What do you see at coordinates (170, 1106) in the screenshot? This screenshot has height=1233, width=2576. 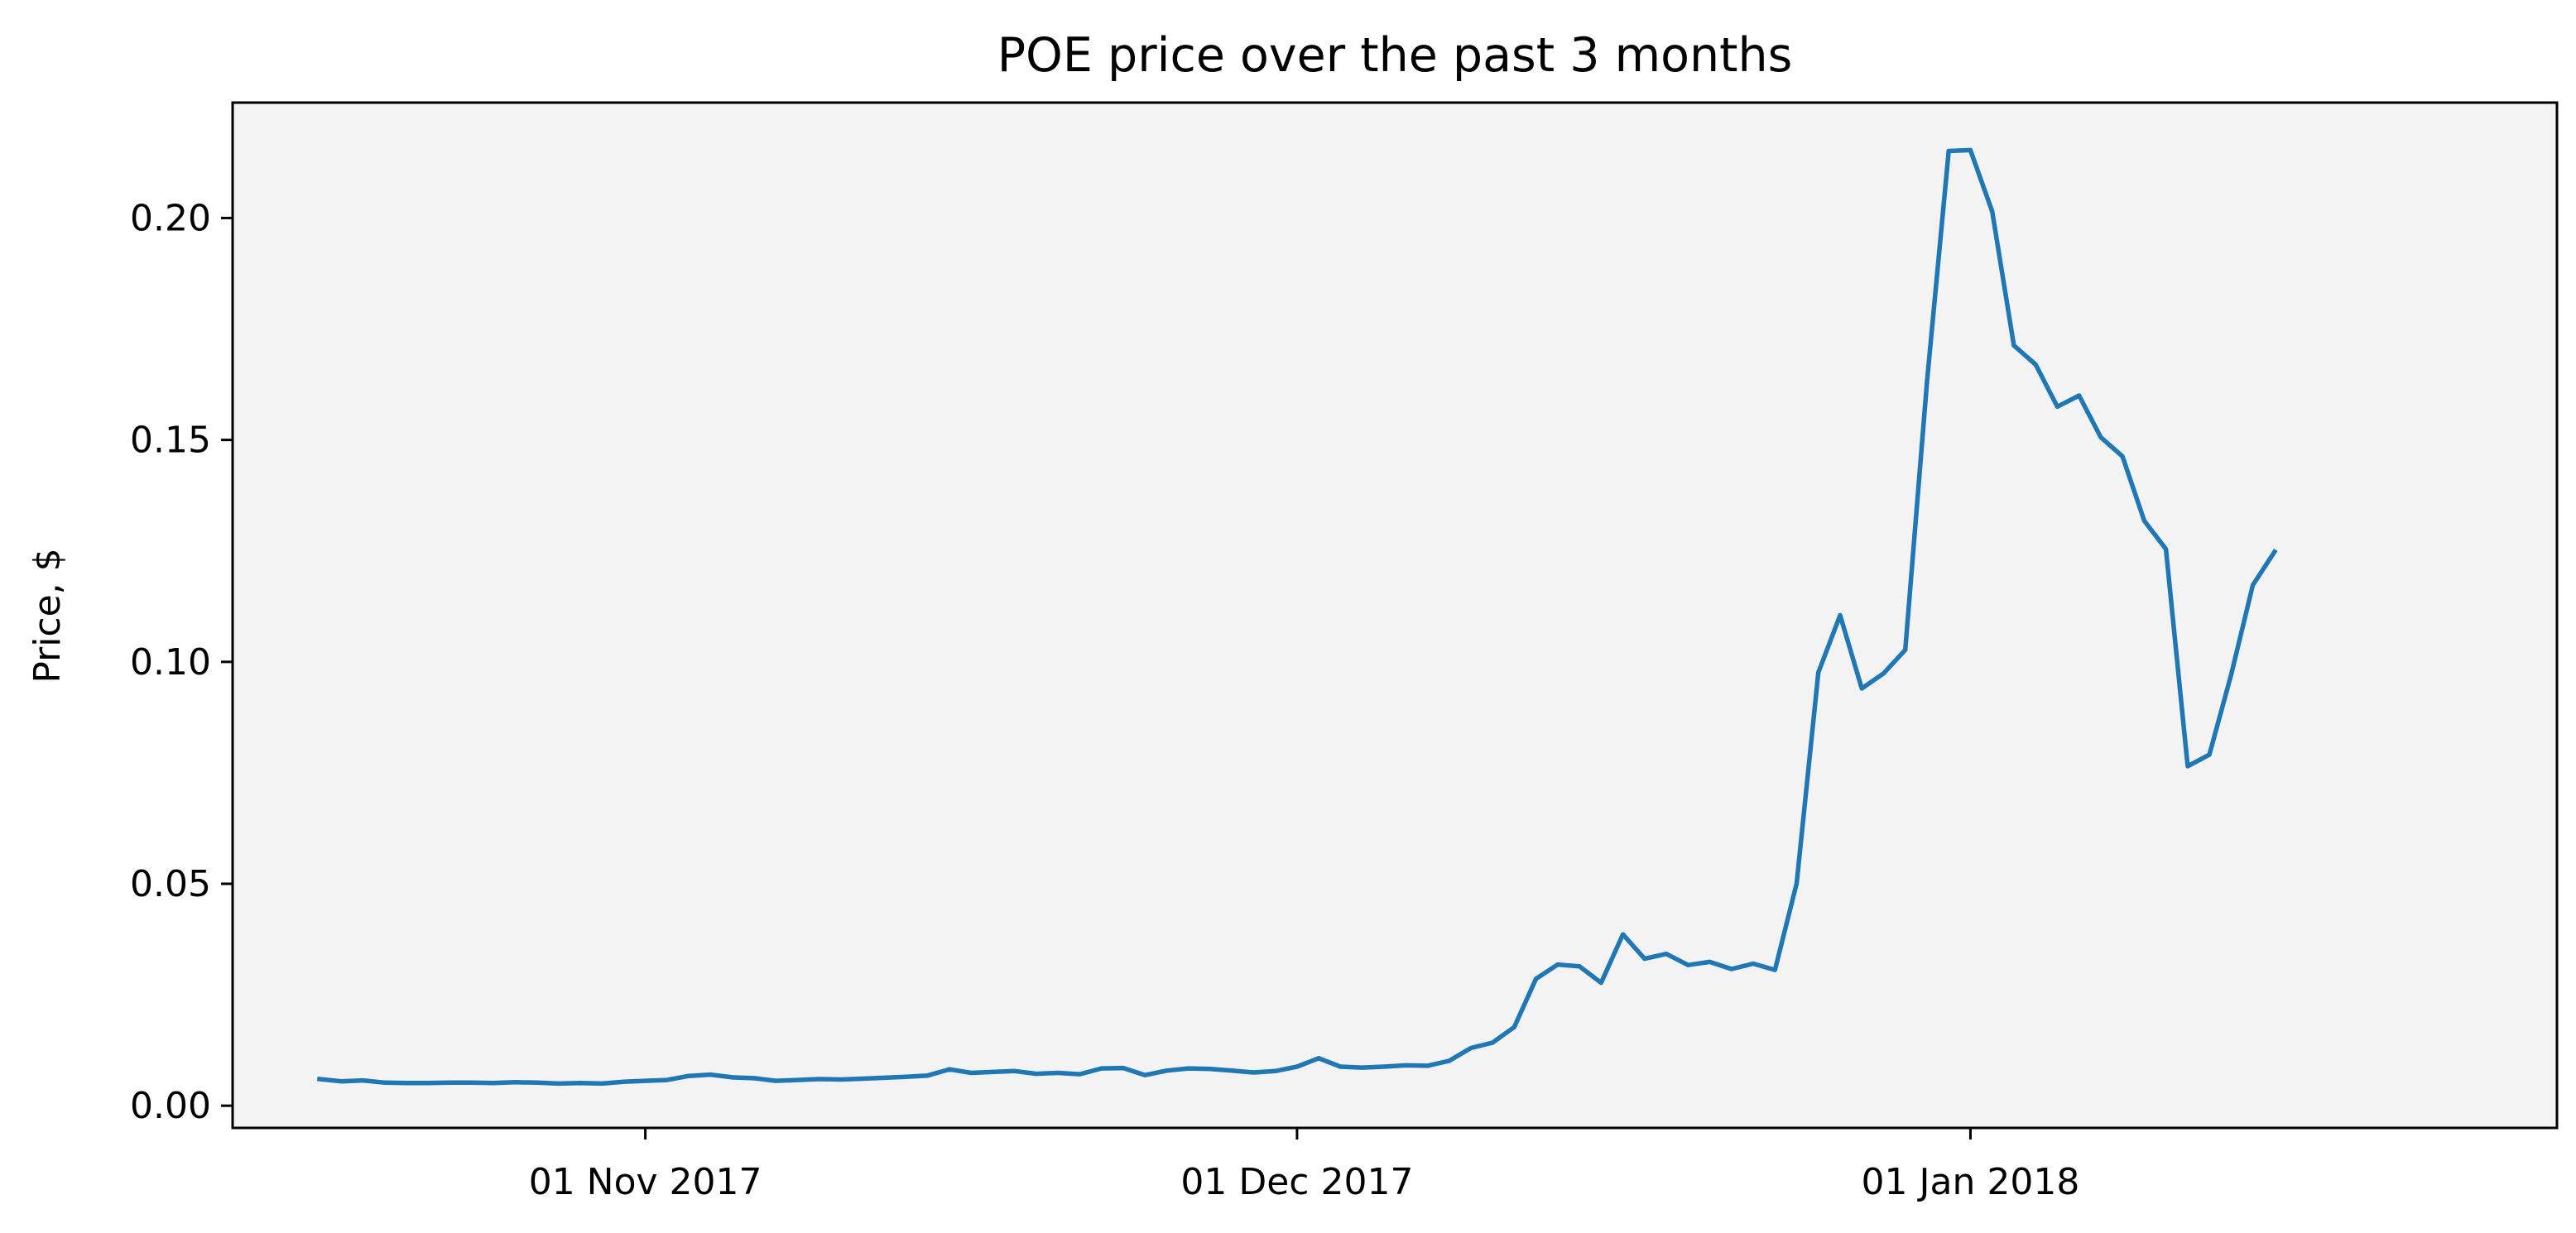 I see `y-tick-label: 0.00` at bounding box center [170, 1106].